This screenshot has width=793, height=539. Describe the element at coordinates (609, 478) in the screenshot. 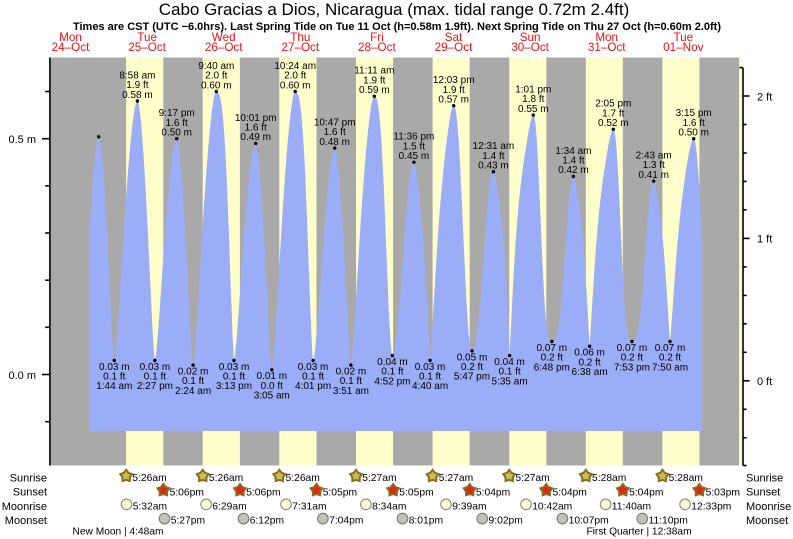

I see `svg-text: 5:28am` at that location.